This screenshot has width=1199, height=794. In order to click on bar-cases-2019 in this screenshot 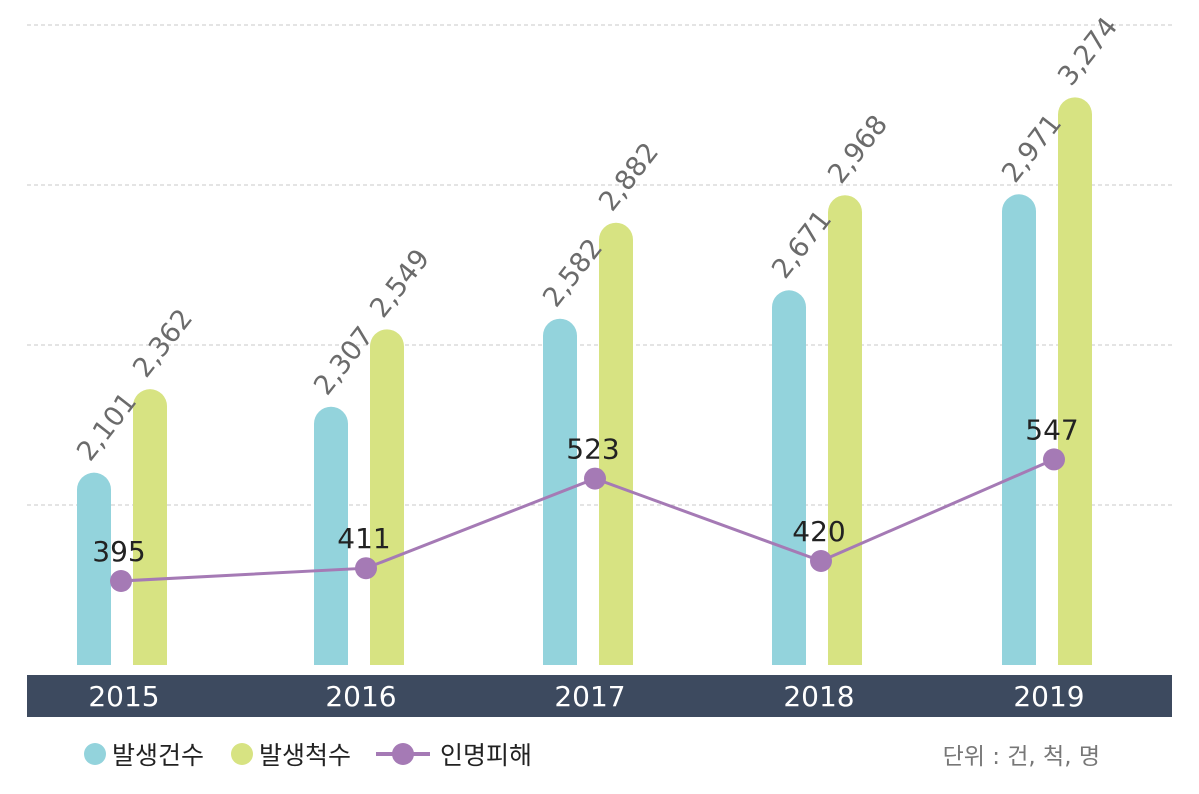, I will do `click(1019, 429)`.